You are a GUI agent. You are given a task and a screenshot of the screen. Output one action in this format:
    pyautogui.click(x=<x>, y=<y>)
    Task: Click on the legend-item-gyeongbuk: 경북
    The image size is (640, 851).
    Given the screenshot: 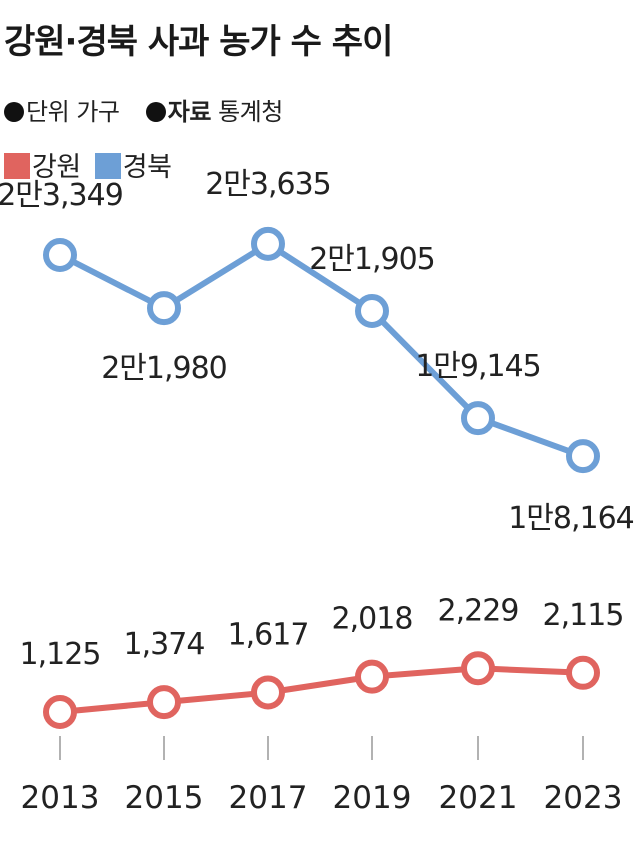 What is the action you would take?
    pyautogui.click(x=133, y=167)
    